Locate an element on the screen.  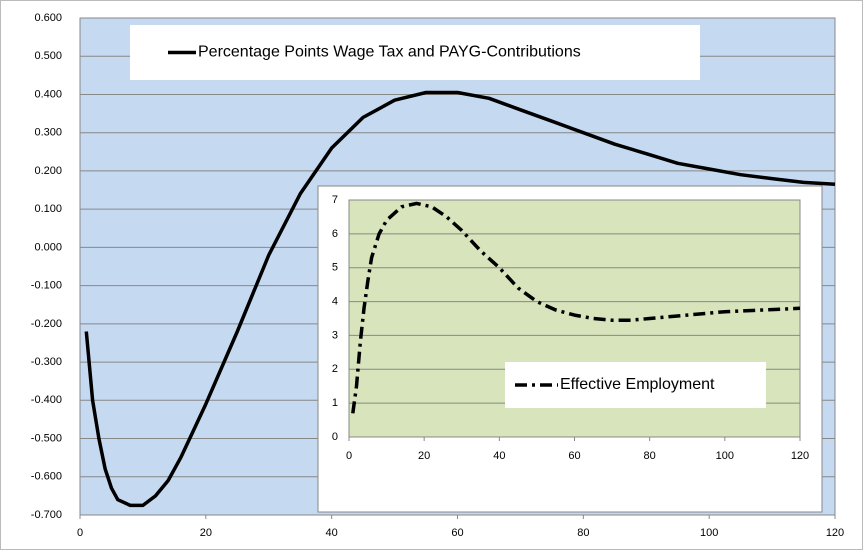
y-tick-label: -0.400 is located at coordinates (46, 400).